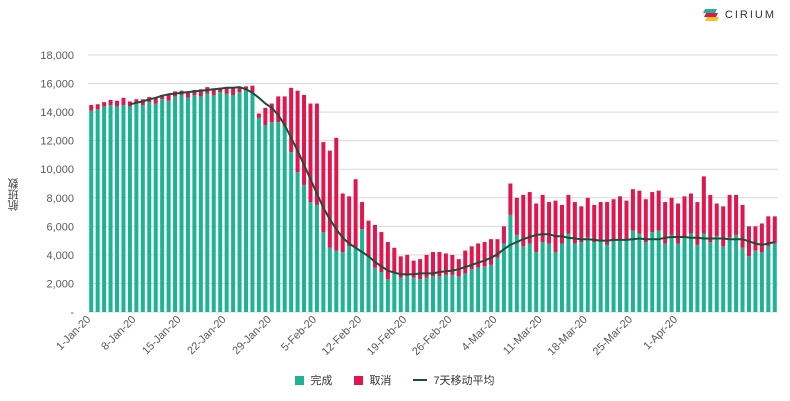 The height and width of the screenshot is (401, 790). Describe the element at coordinates (252, 336) in the screenshot. I see `x-tick-label: 29-Jan-20` at that location.